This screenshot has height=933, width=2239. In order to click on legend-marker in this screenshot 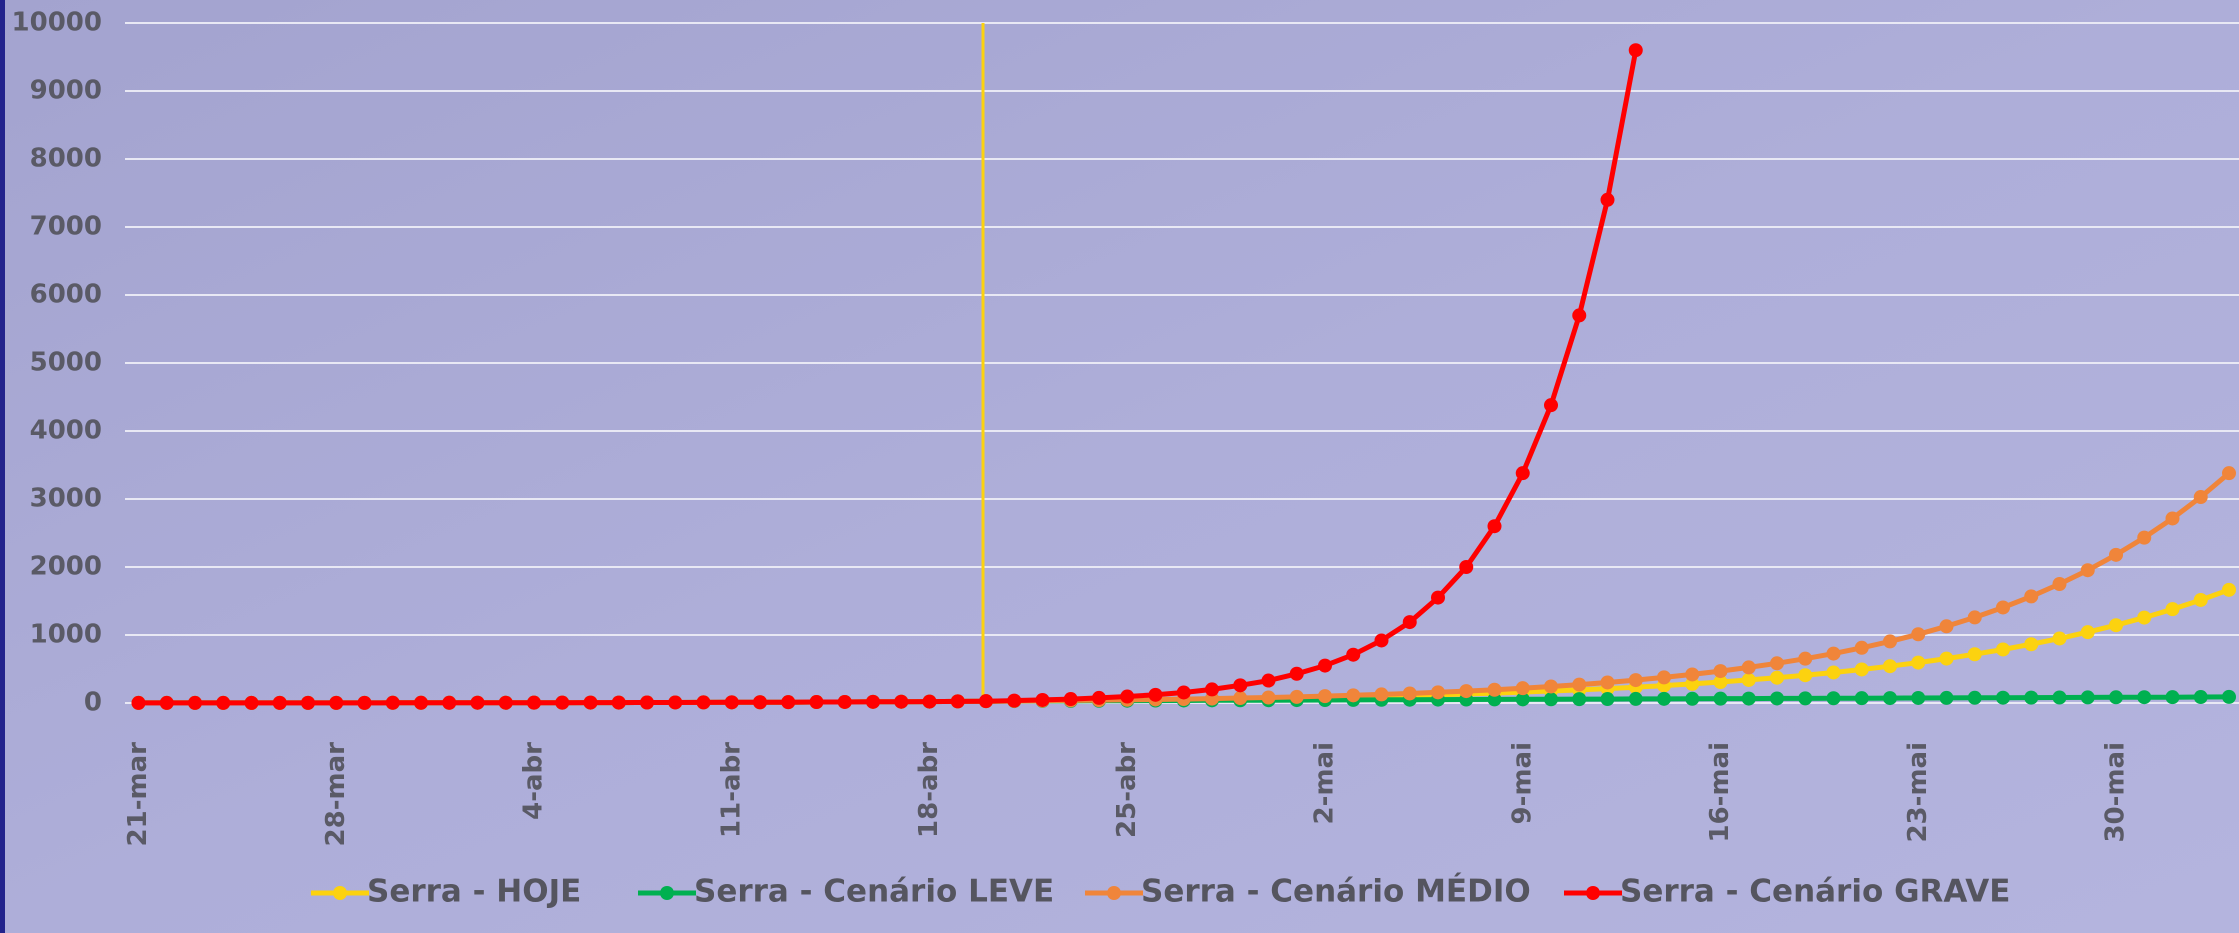, I will do `click(1114, 893)`.